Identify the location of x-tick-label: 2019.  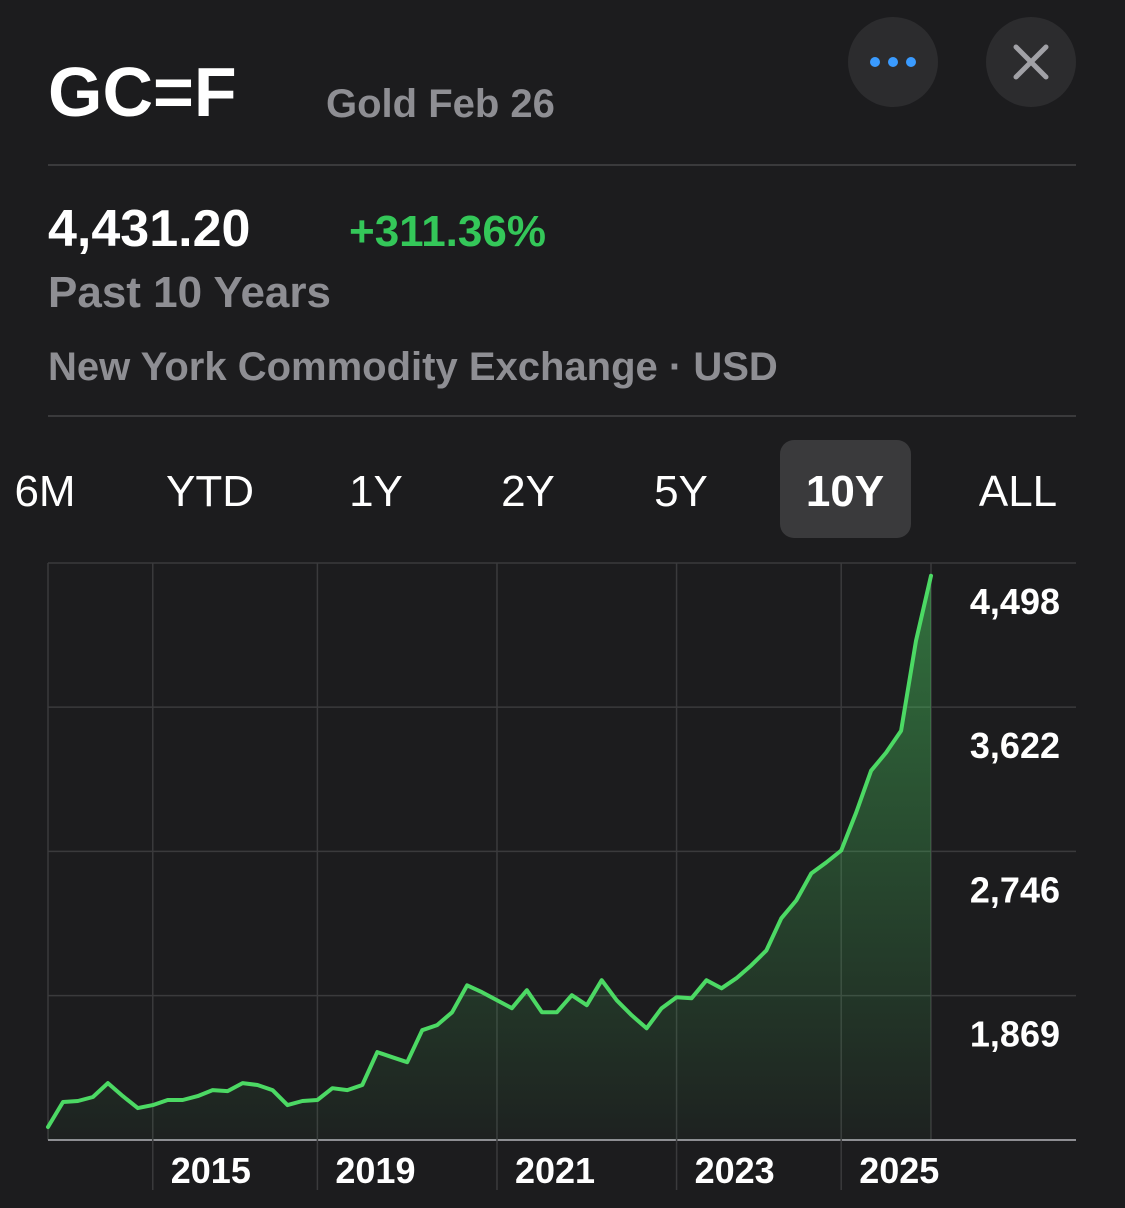
(375, 1170).